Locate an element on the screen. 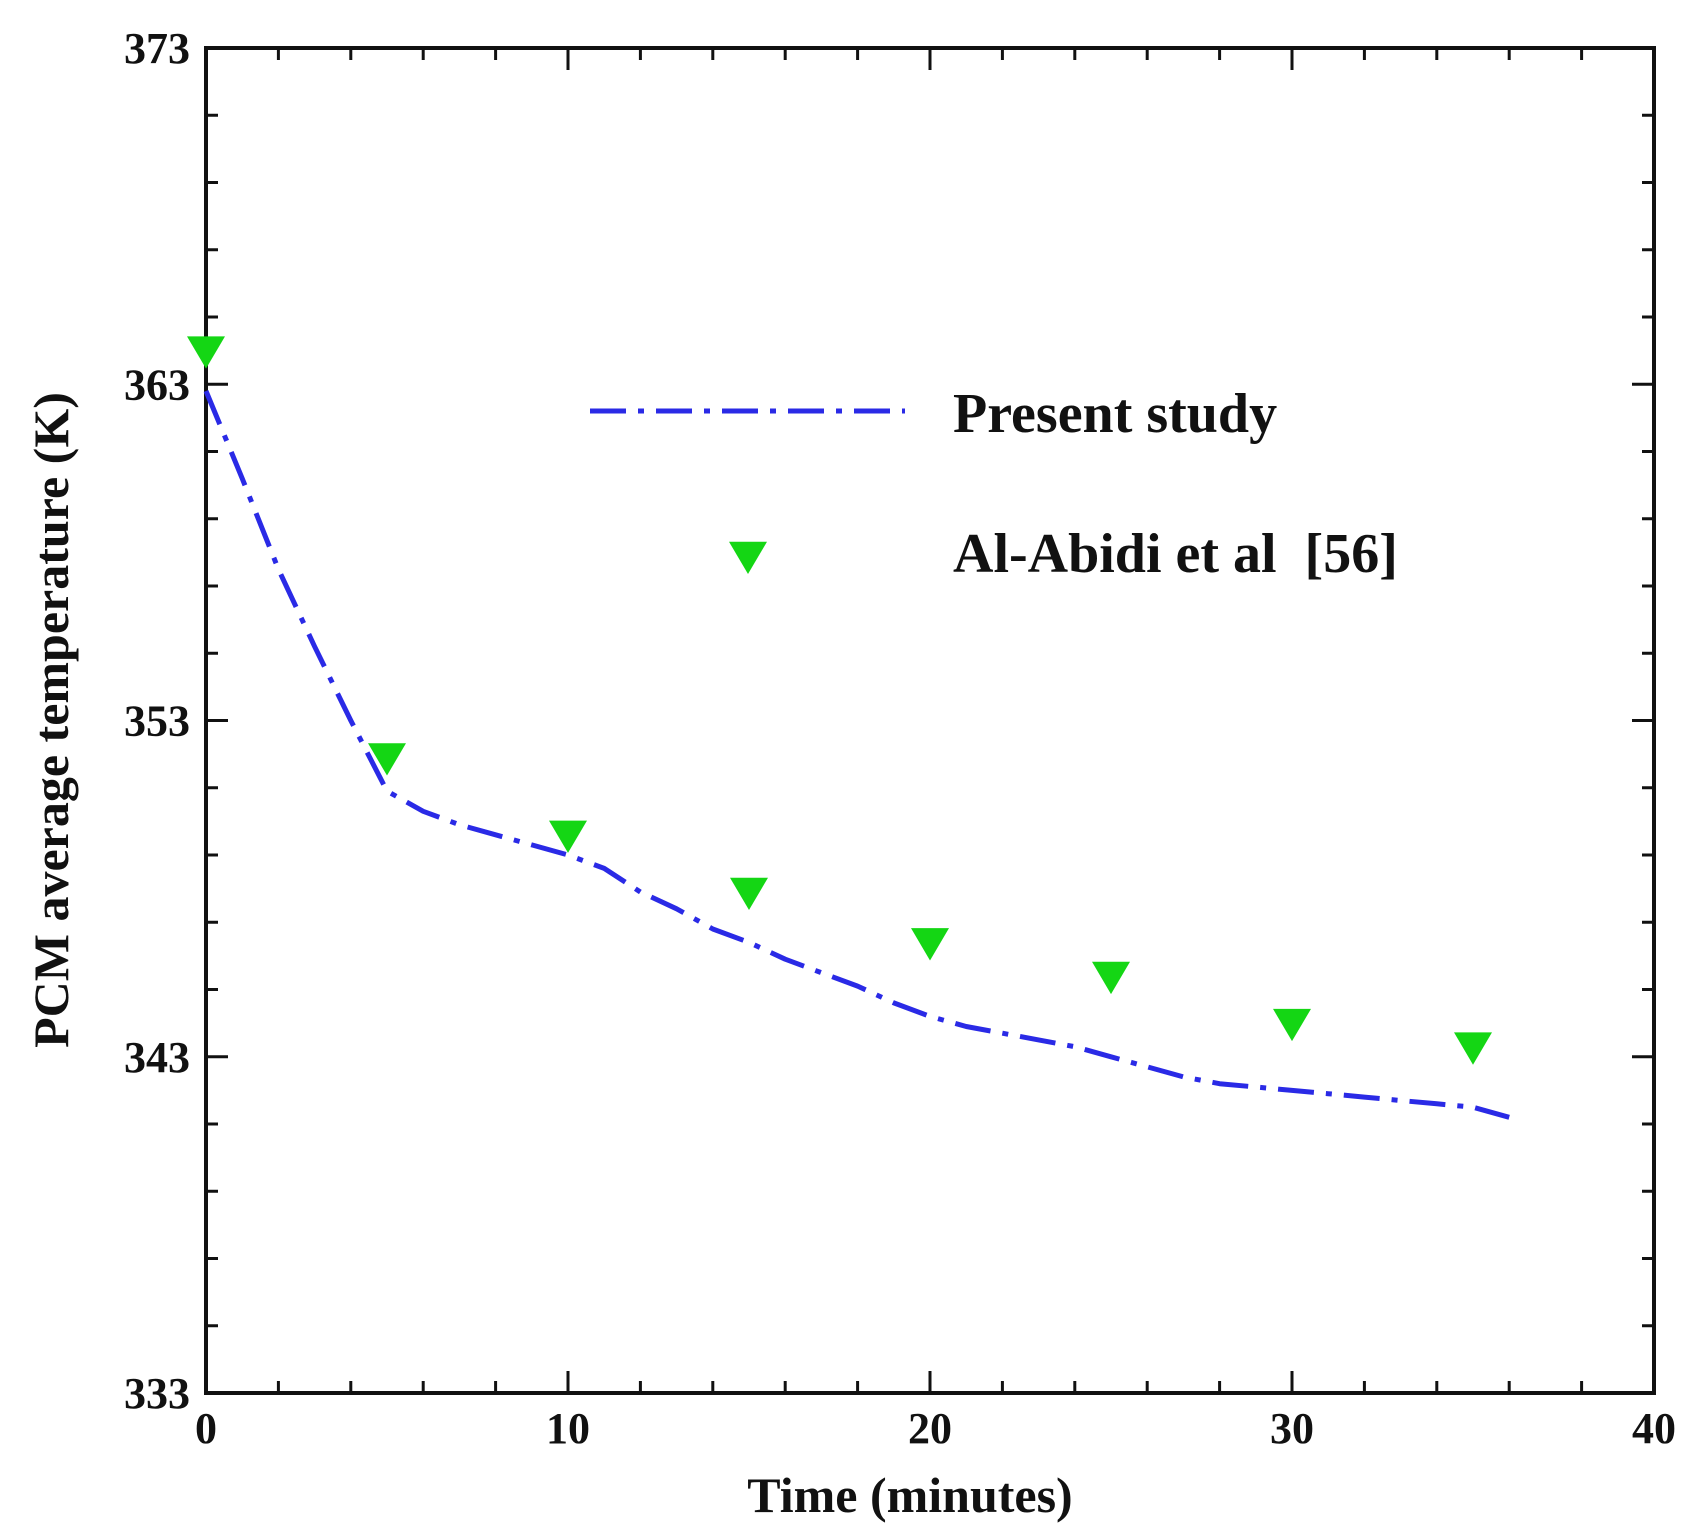 This screenshot has height=1527, width=1694. x-tick-label: 20 is located at coordinates (930, 1428).